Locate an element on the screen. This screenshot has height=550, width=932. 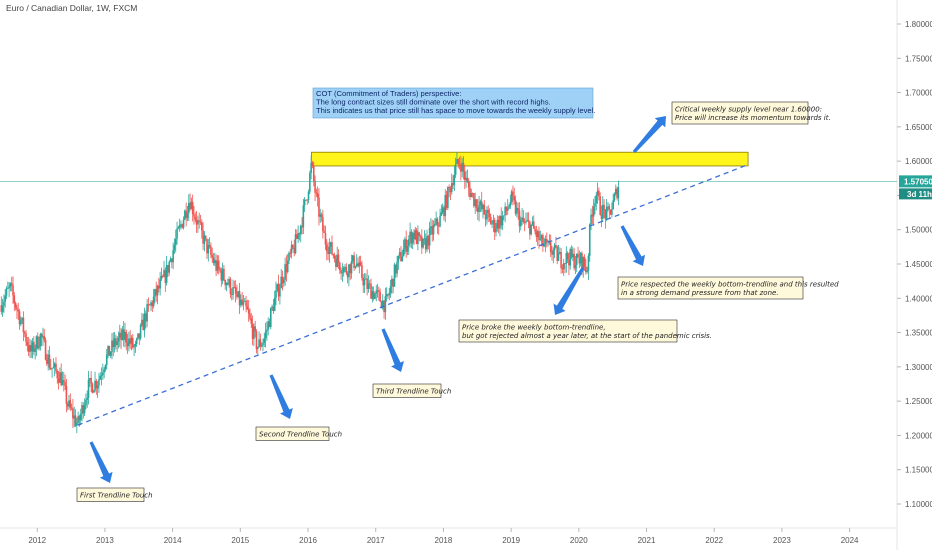
annotation-arrow is located at coordinates (633, 246).